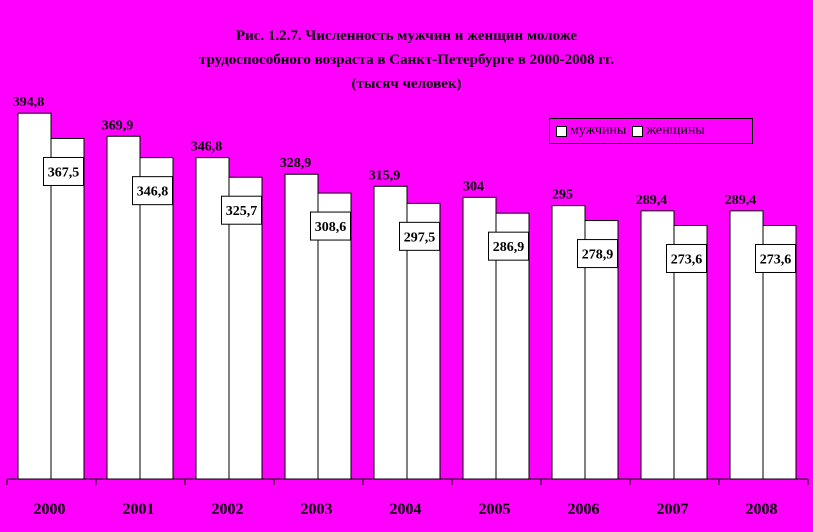  Describe the element at coordinates (296, 163) in the screenshot. I see `data-label-men-2003: 328,9` at that location.